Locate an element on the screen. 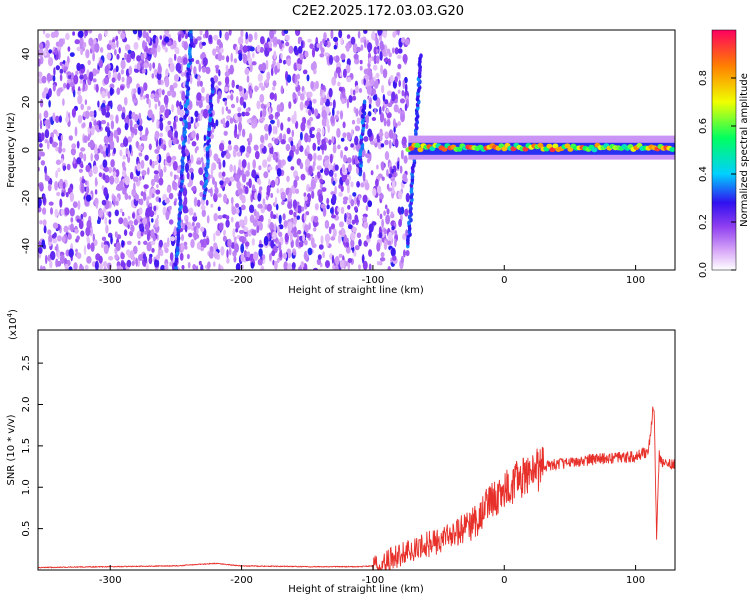 The image size is (750, 604). colorbar-tick-label: 0.8 is located at coordinates (703, 78).